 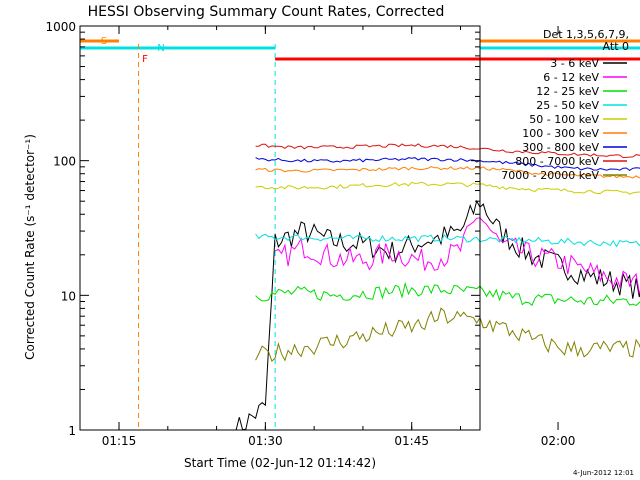 What do you see at coordinates (160, 48) in the screenshot?
I see `flag-label-N: N` at bounding box center [160, 48].